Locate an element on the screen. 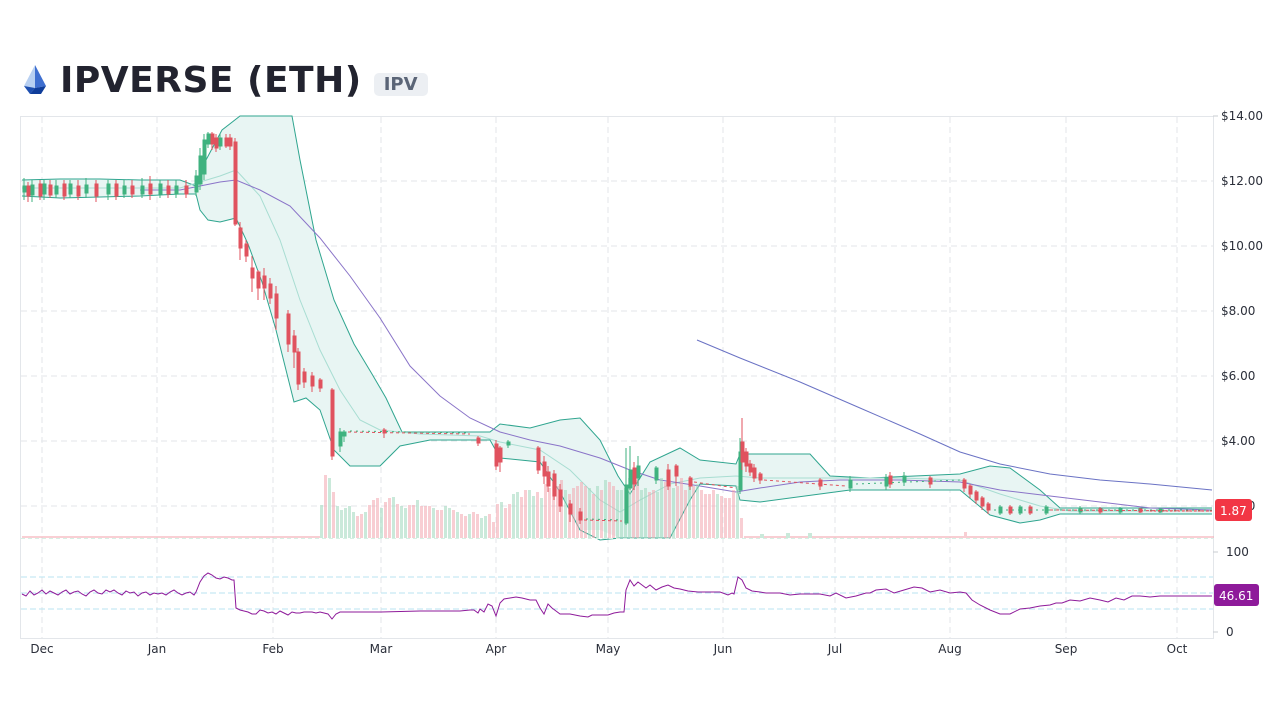 Image resolution: width=1280 pixels, height=724 pixels. ipverse-logo-icon is located at coordinates (35, 79).